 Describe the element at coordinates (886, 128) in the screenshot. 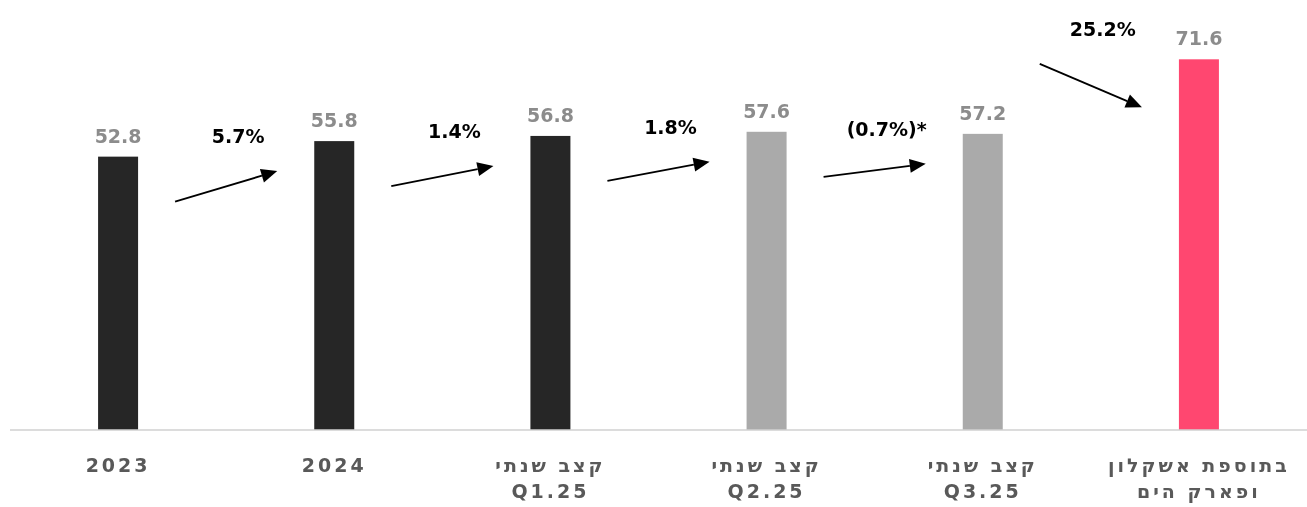

I see `annotation: (0.7%)*` at that location.